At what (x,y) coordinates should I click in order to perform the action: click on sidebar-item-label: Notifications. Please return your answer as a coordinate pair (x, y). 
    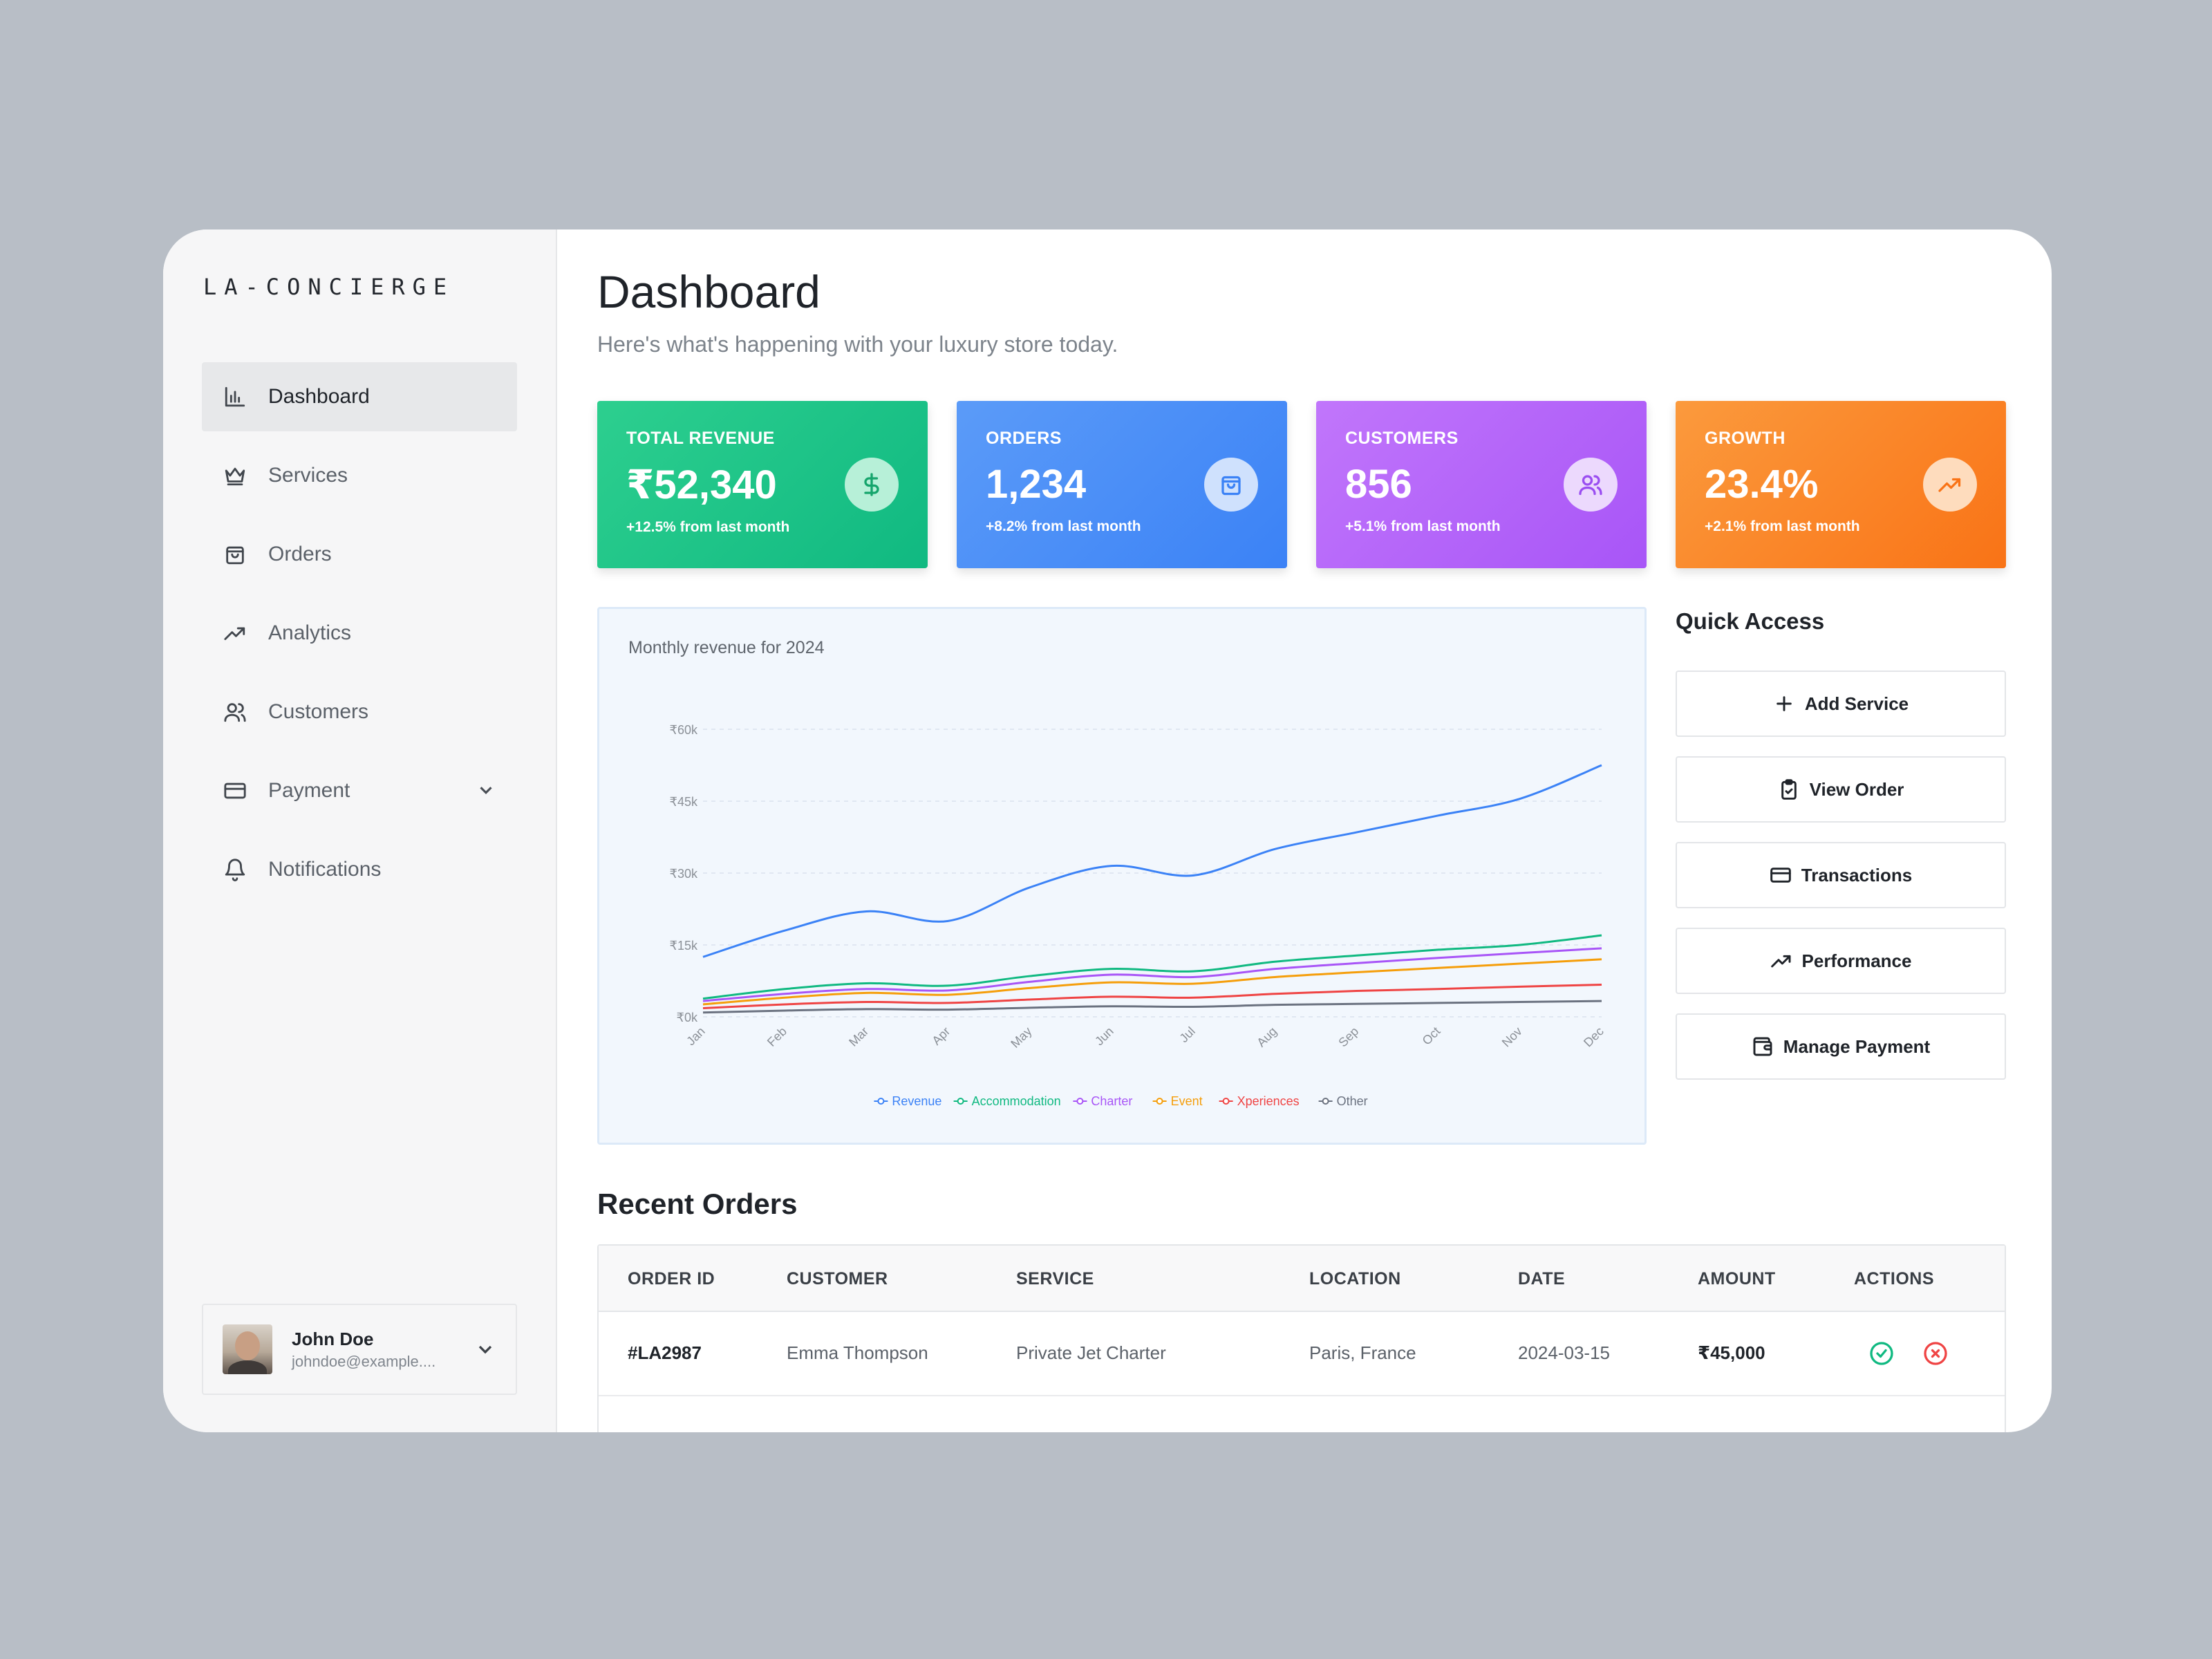
    Looking at the image, I should click on (325, 869).